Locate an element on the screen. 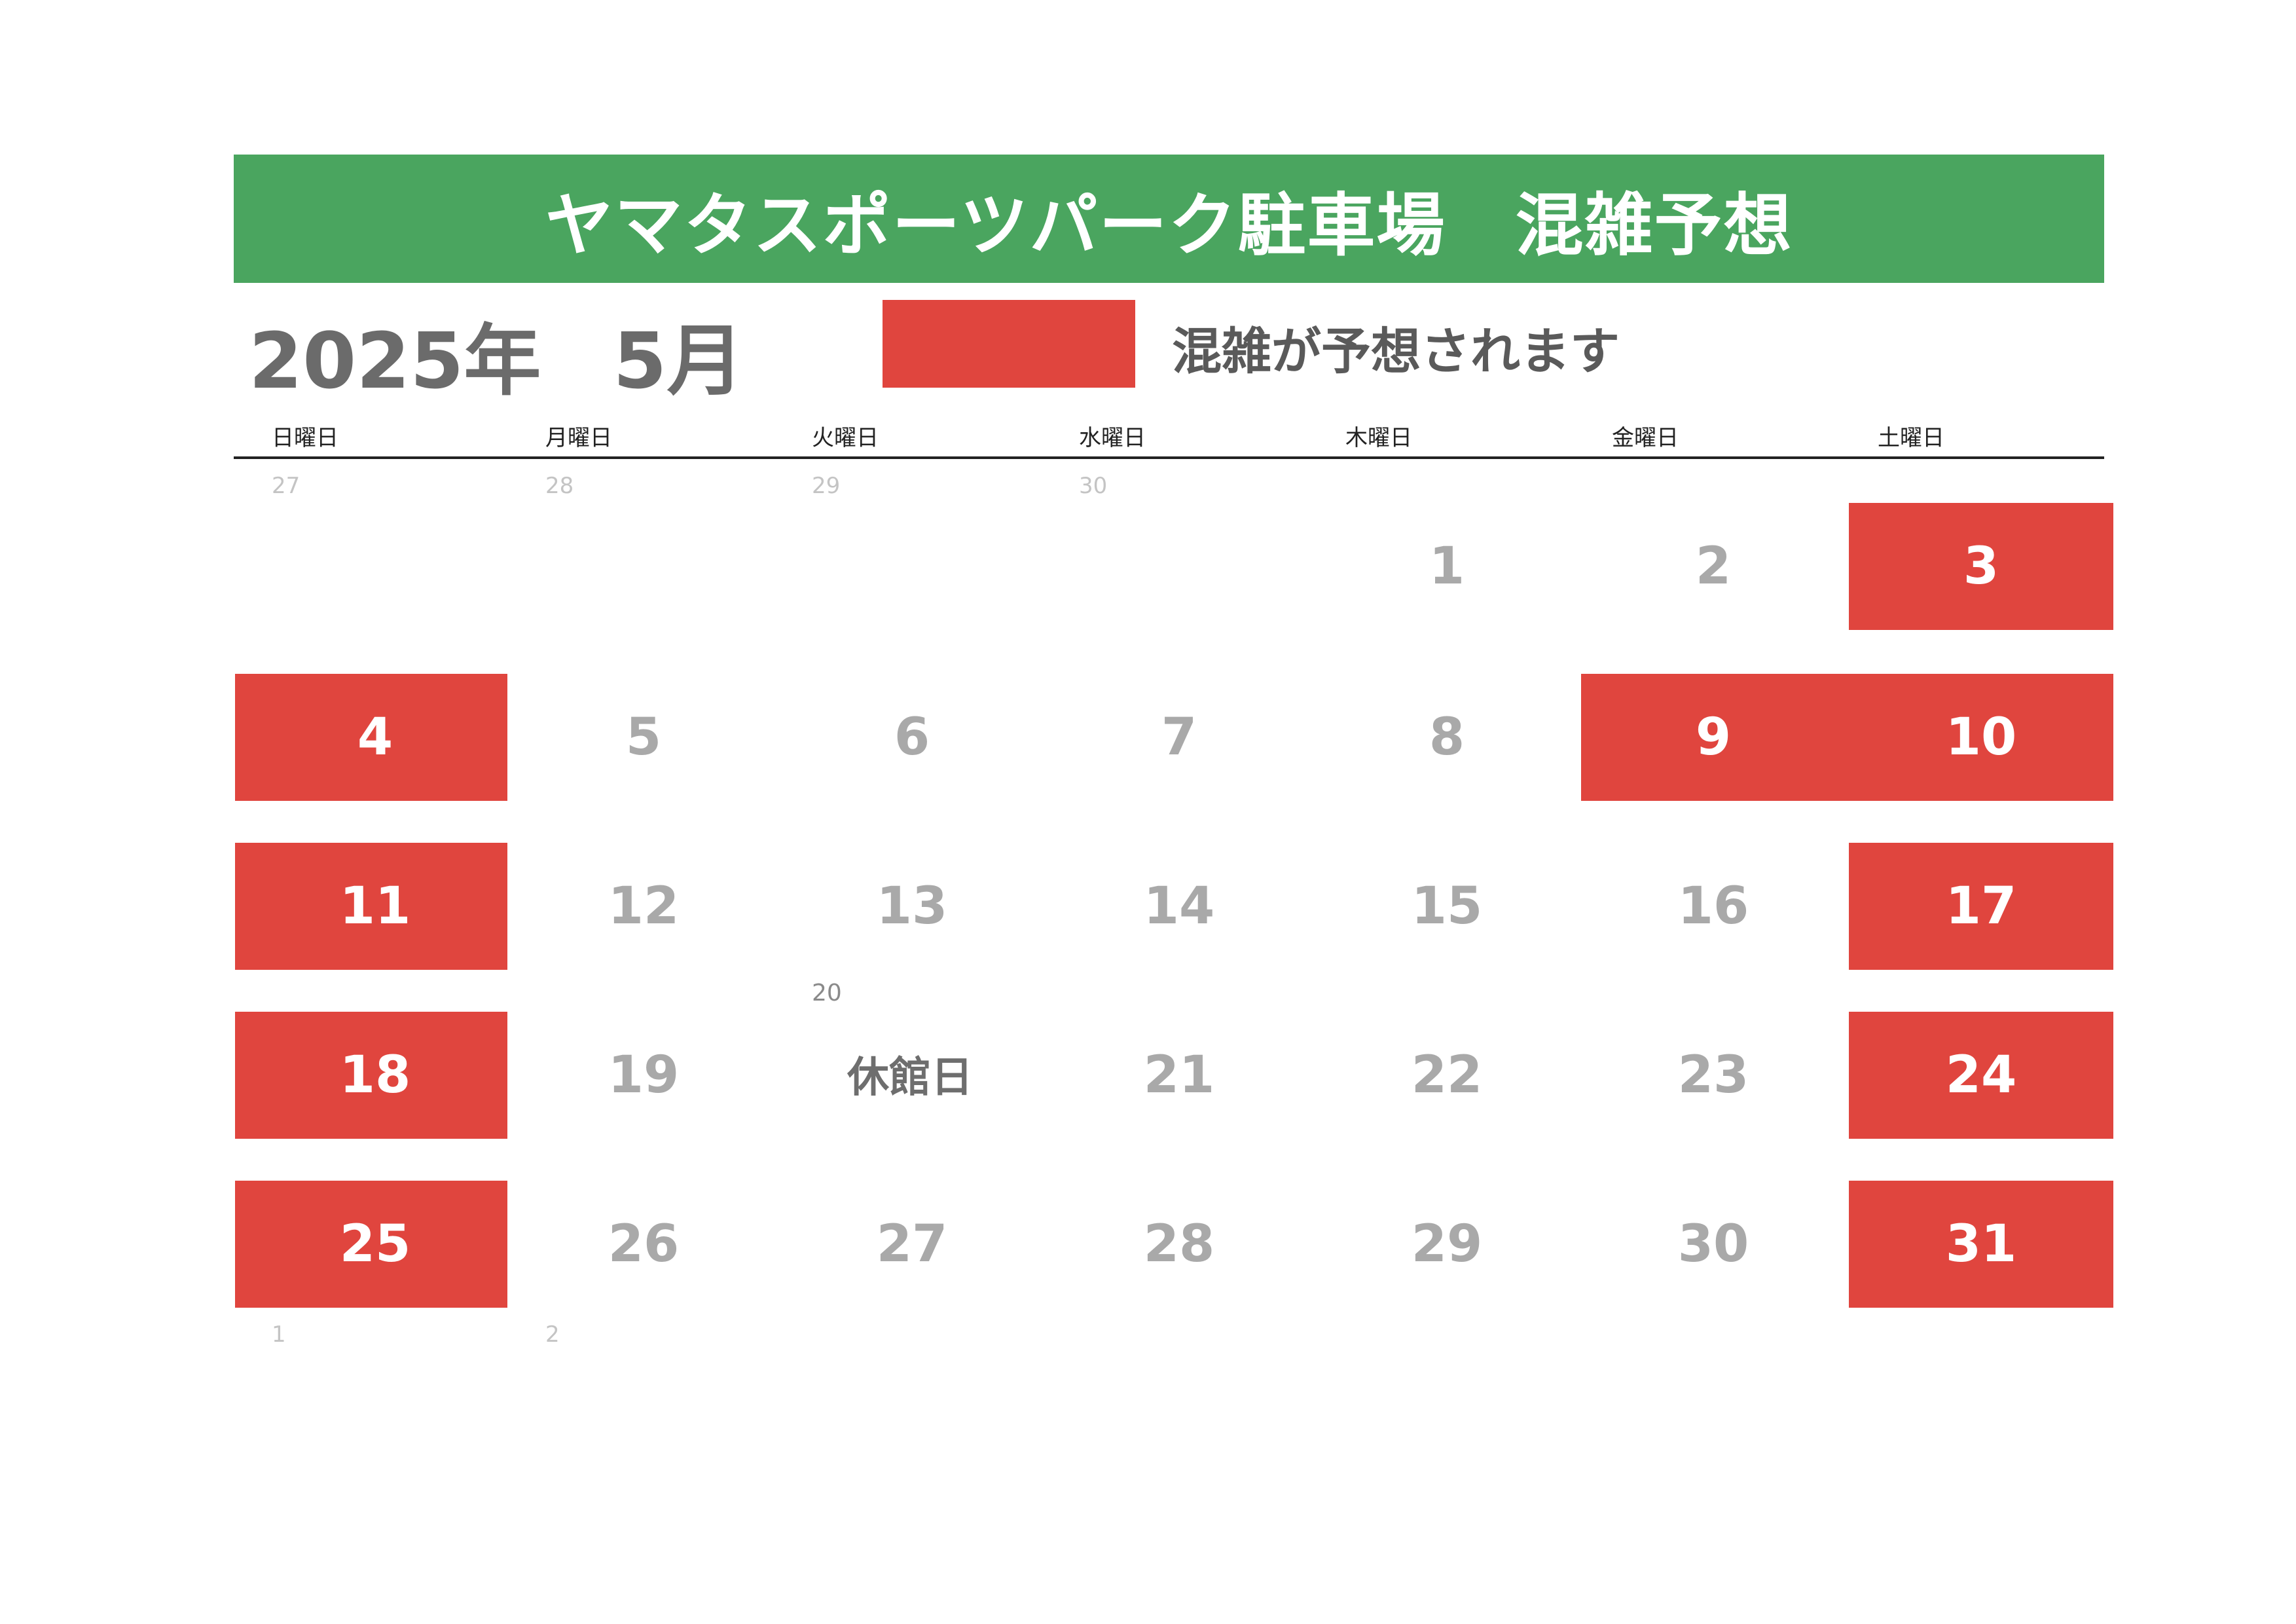 Image resolution: width=2296 pixels, height=1624 pixels. legend-swatch is located at coordinates (1009, 344).